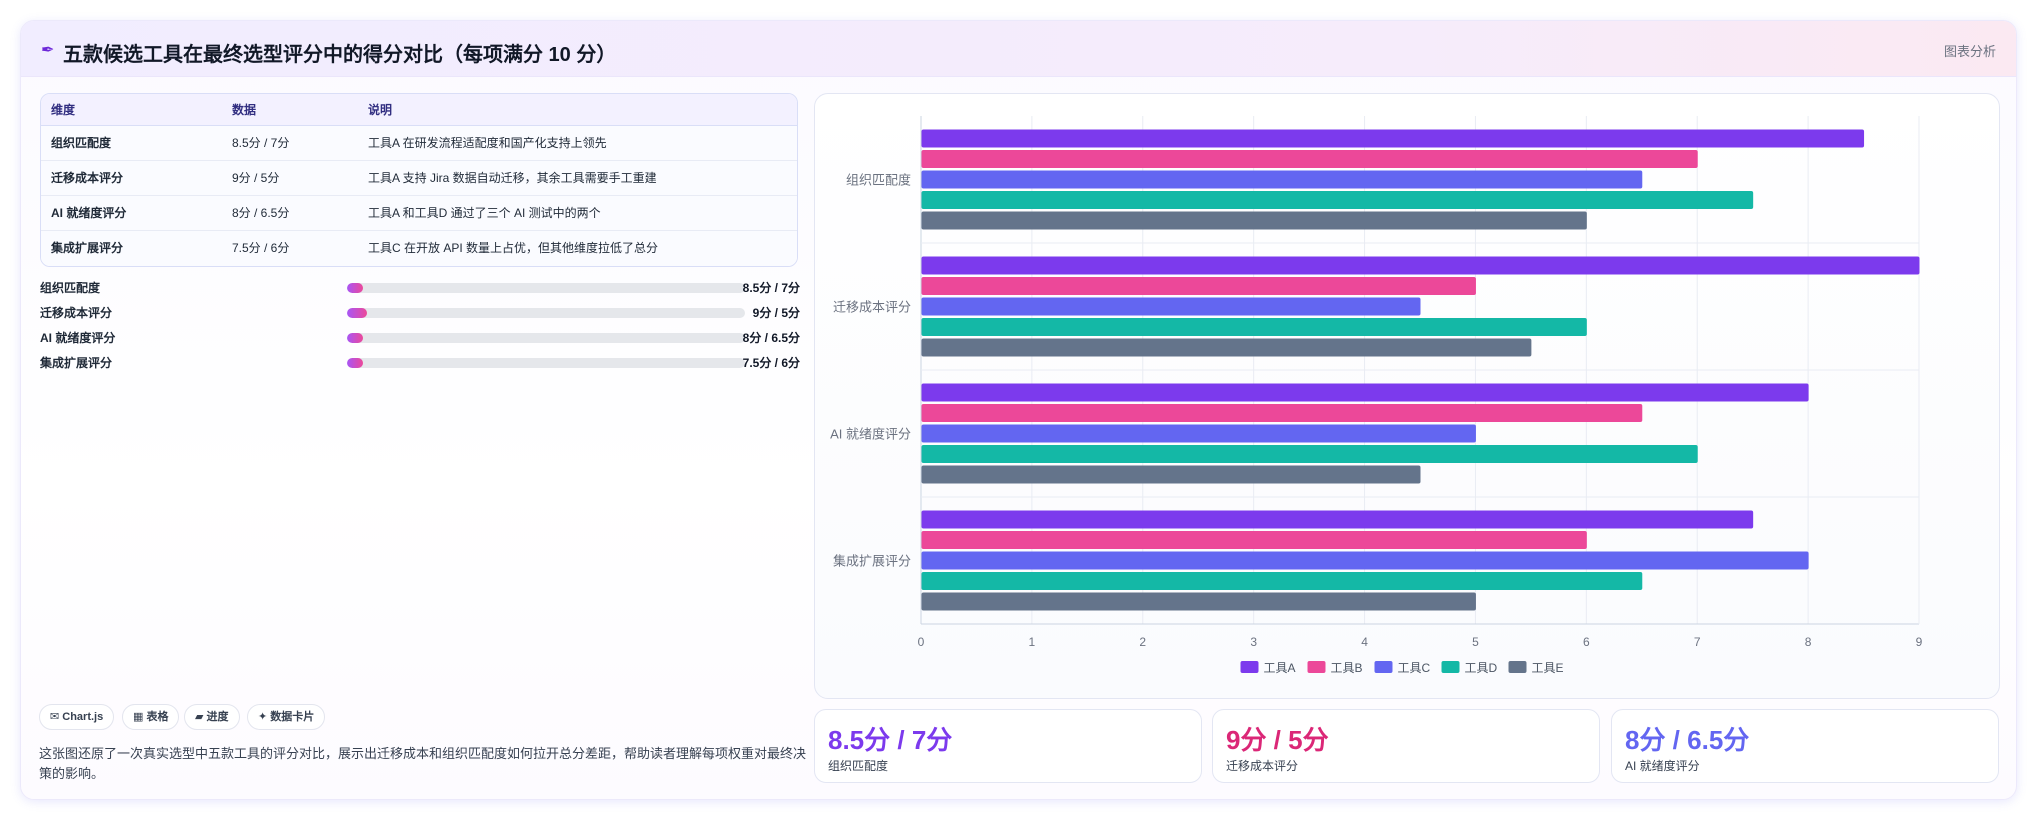 This screenshot has height=821, width=2038. Describe the element at coordinates (1662, 766) in the screenshot. I see `stat-label: AI 就绪度评分` at that location.